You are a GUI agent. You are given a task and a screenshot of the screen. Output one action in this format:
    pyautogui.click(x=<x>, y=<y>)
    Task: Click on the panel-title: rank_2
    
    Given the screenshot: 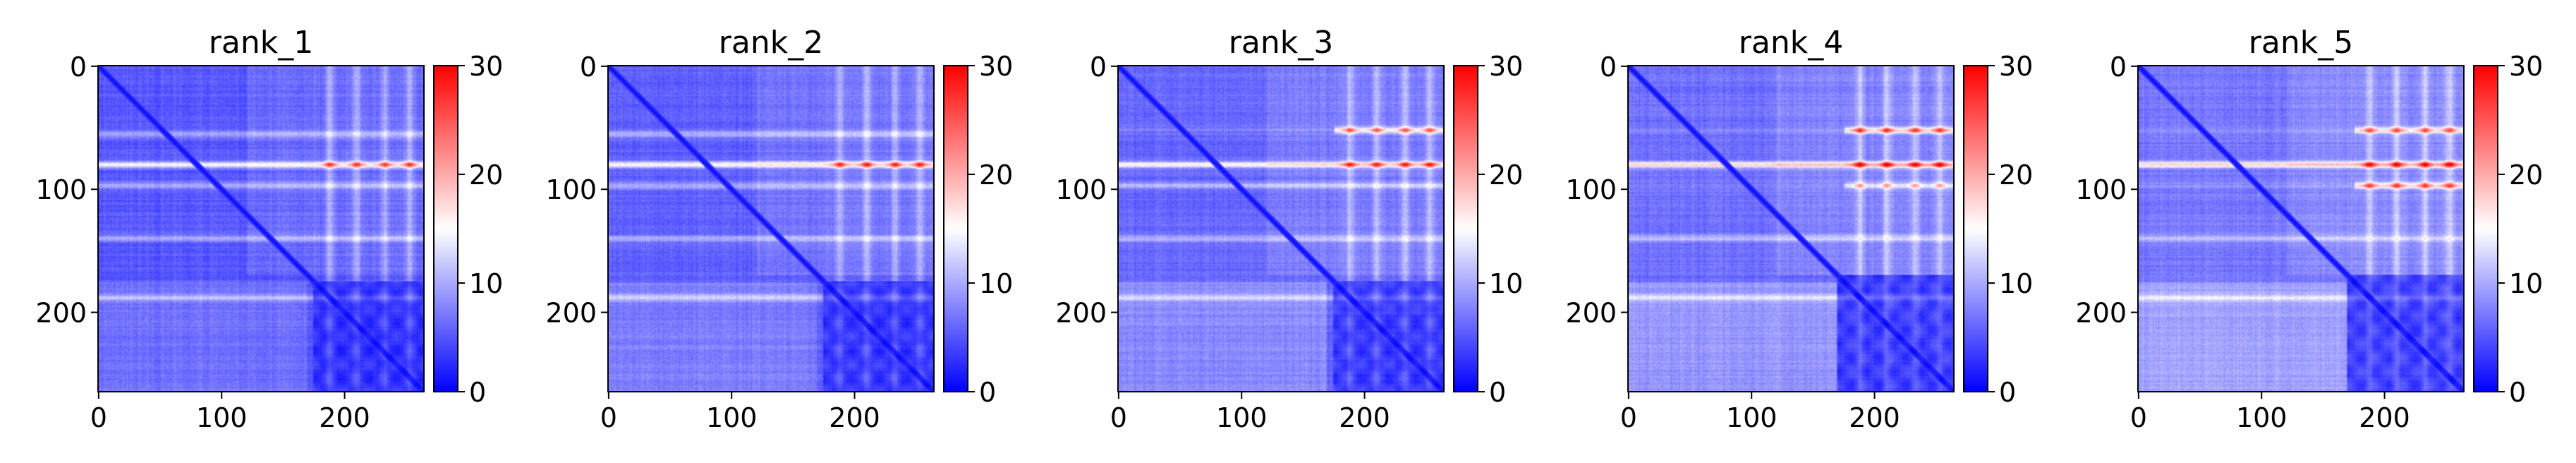 What is the action you would take?
    pyautogui.click(x=771, y=43)
    